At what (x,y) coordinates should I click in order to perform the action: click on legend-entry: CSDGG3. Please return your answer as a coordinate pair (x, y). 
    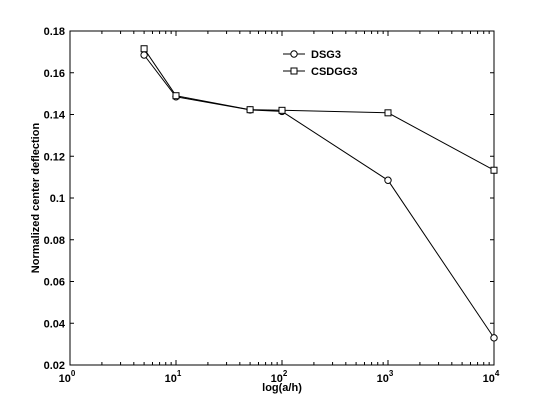
    Looking at the image, I should click on (320, 72).